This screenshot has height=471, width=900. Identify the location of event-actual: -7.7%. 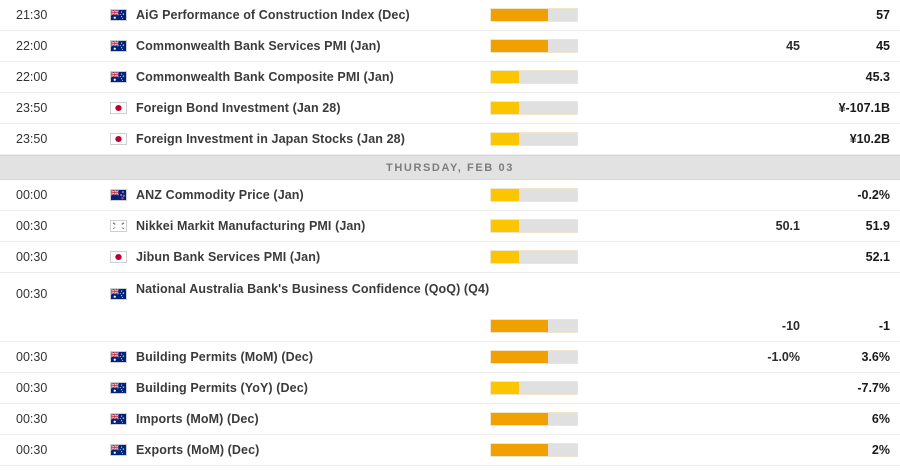
(873, 388).